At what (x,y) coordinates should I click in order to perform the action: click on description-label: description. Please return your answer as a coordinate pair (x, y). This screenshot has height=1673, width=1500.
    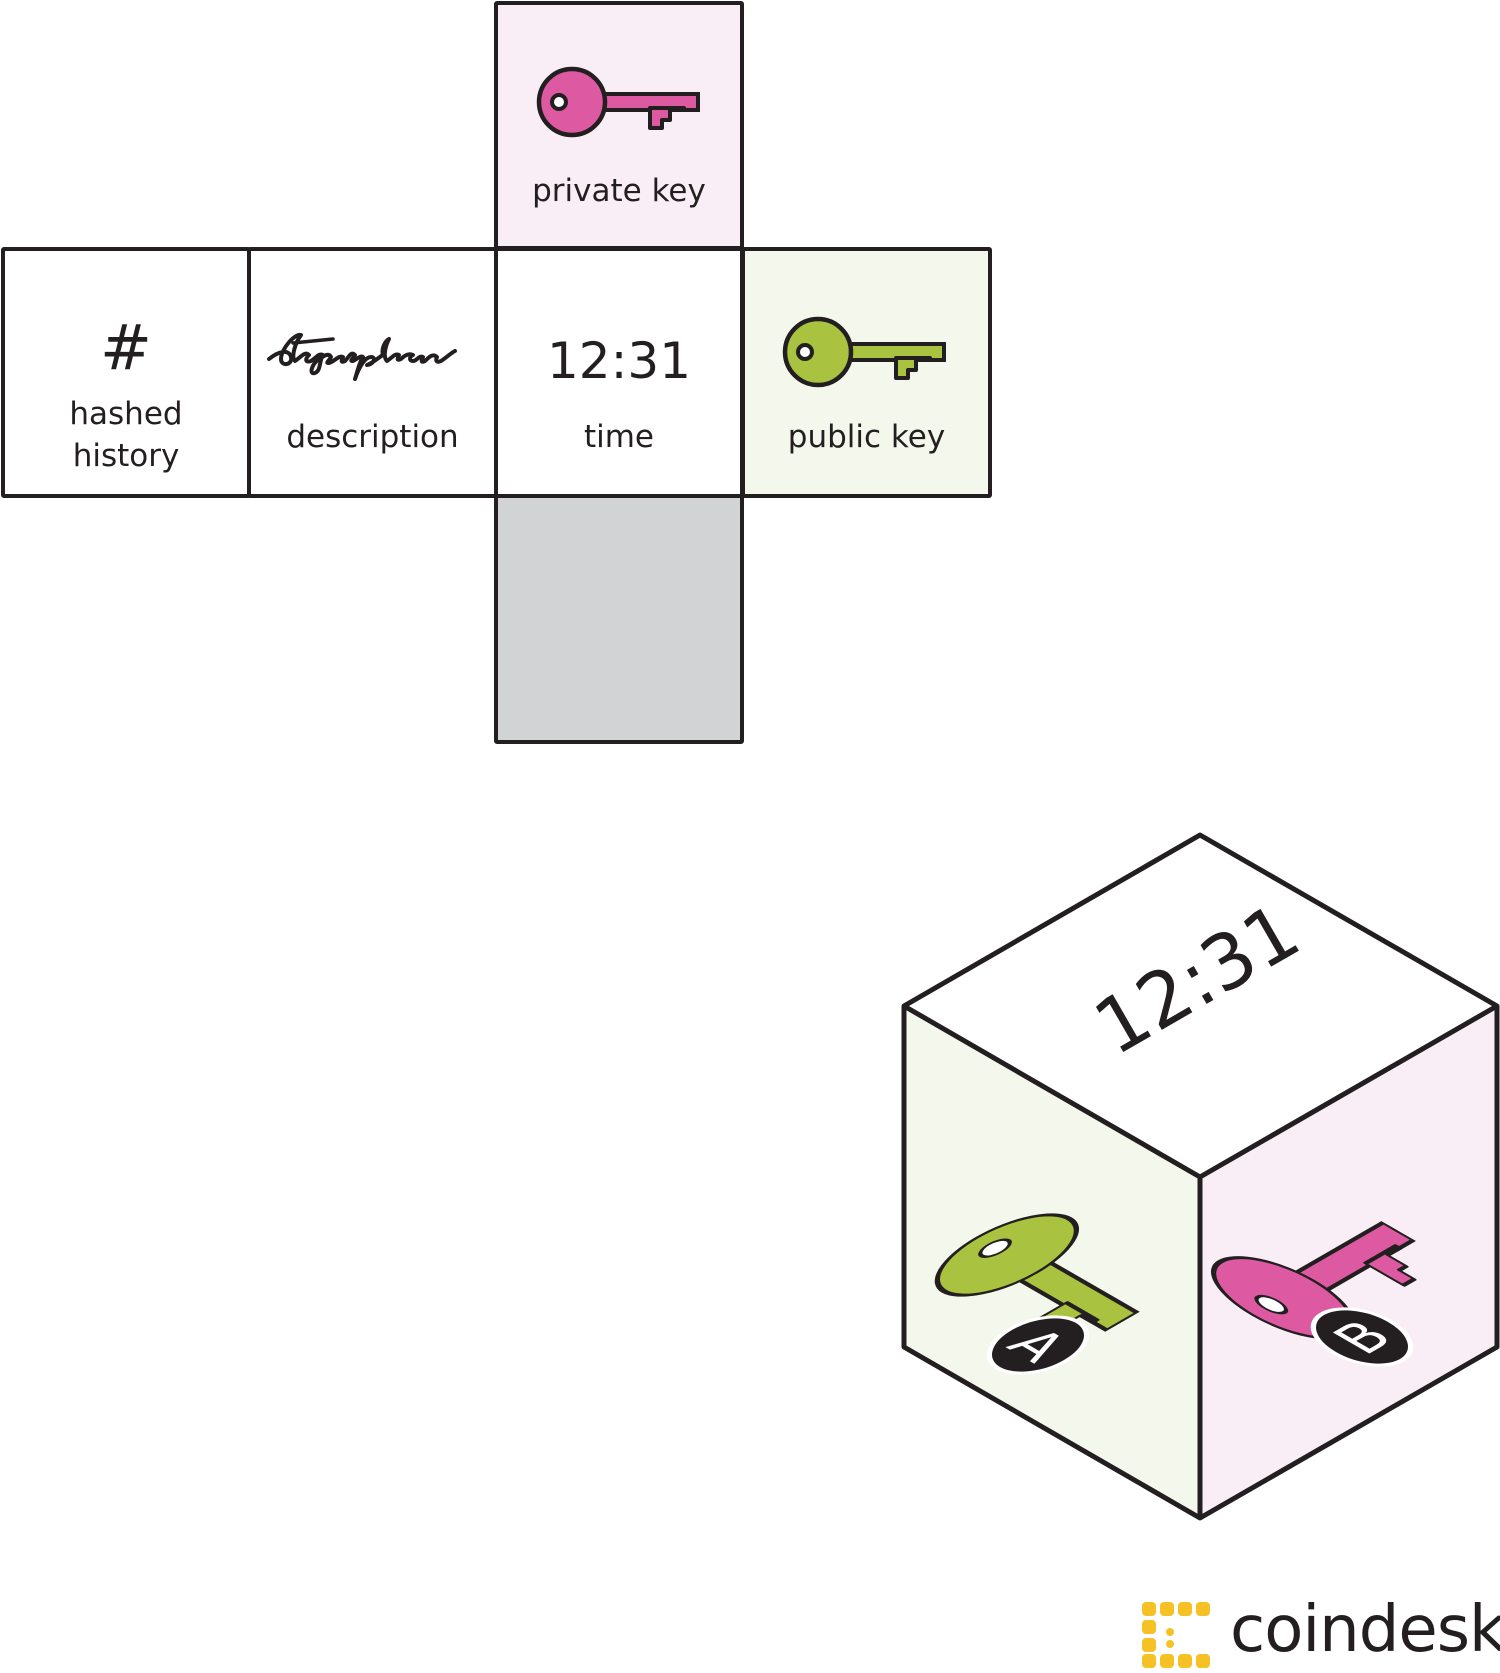
    Looking at the image, I should click on (372, 437).